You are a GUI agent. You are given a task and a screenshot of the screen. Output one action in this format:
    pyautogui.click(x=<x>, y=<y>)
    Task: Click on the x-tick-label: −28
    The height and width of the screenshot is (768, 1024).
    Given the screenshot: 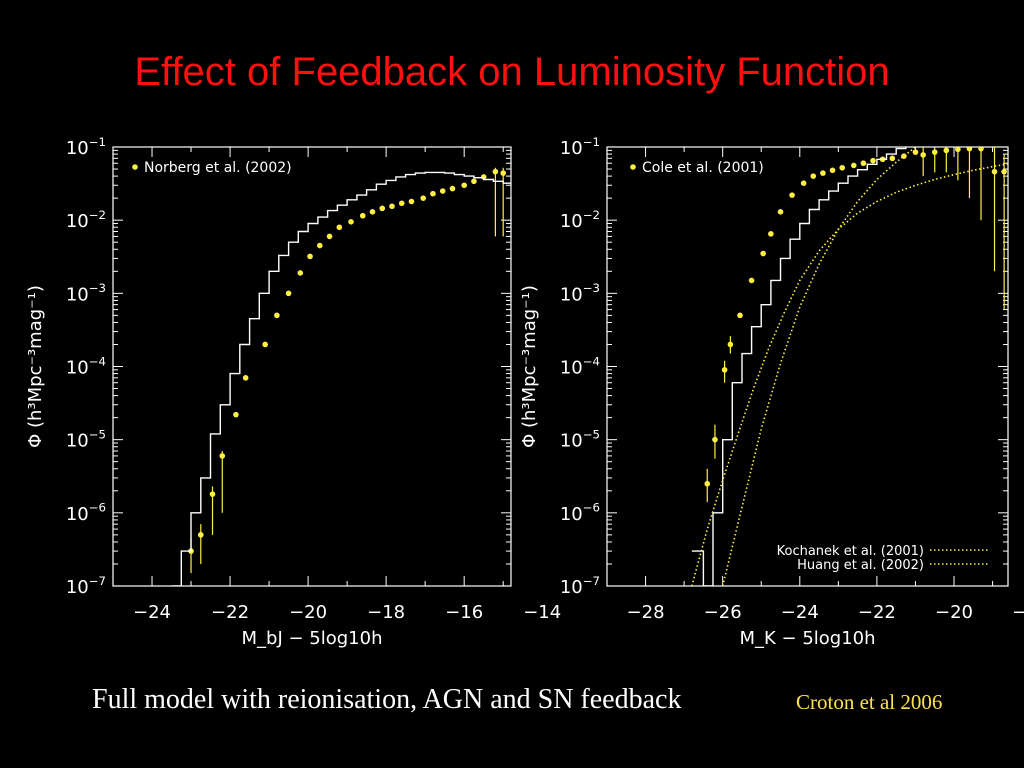 What is the action you would take?
    pyautogui.click(x=646, y=612)
    